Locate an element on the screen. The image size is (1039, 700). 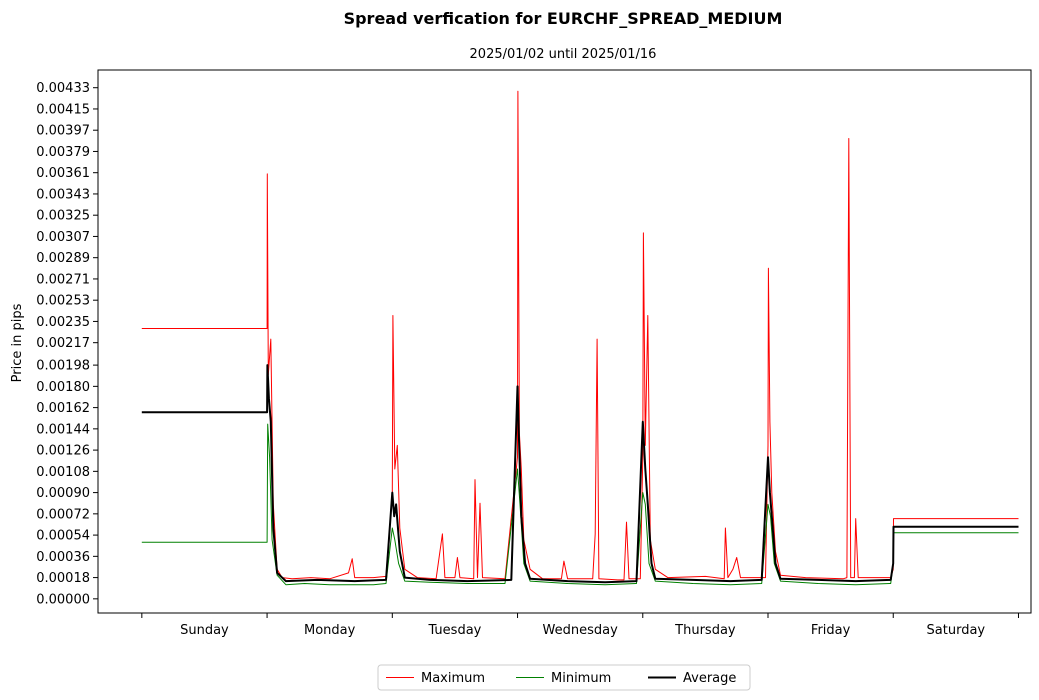
y-tick-label: 0.00415 is located at coordinates (63, 109).